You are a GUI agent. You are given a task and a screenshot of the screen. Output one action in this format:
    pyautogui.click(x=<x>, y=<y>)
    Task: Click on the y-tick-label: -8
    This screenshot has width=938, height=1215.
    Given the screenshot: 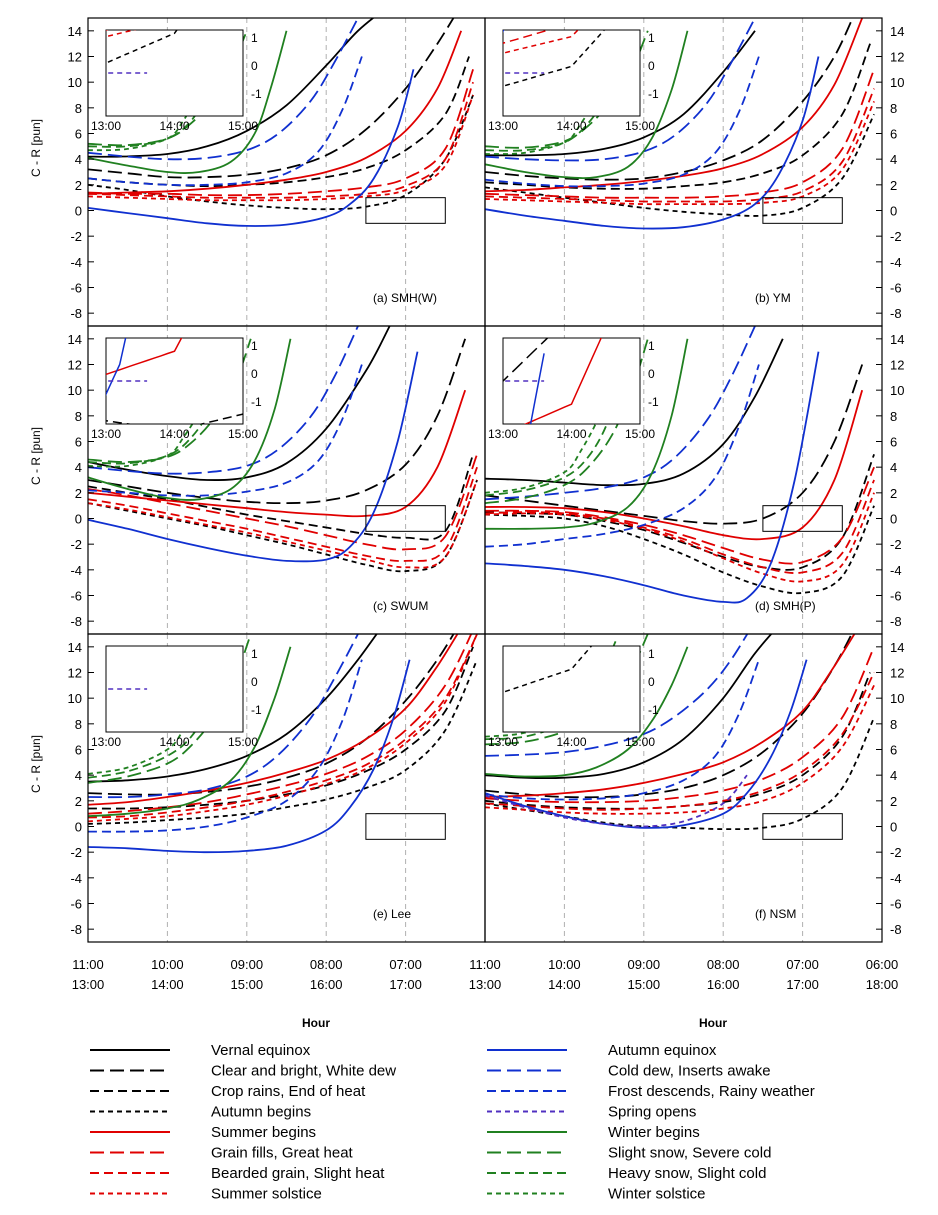 What is the action you would take?
    pyautogui.click(x=76, y=313)
    